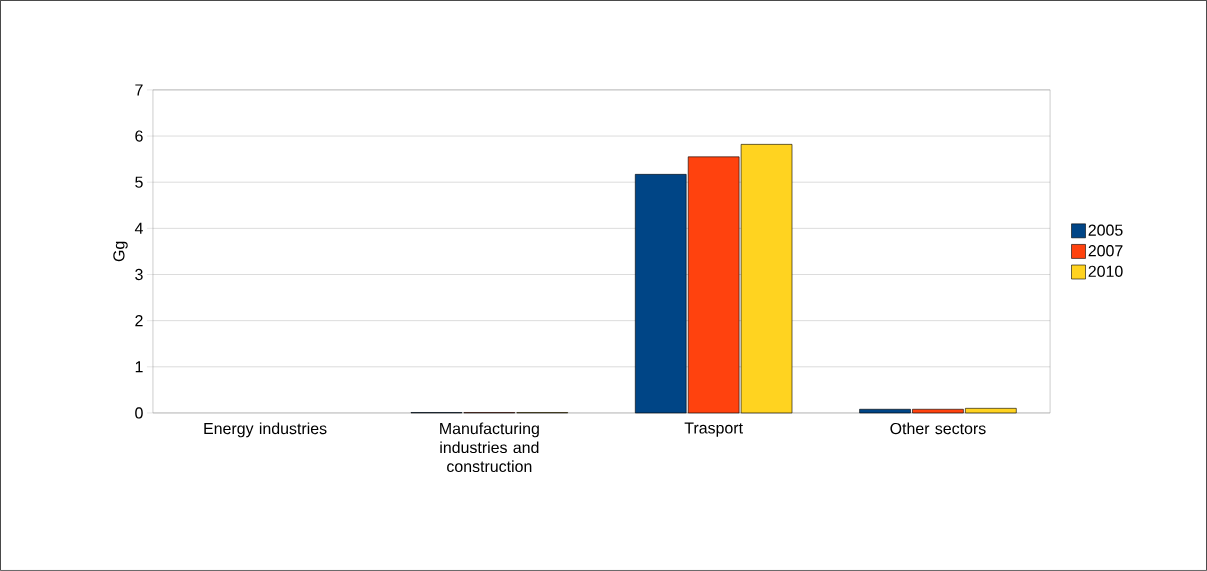 This screenshot has height=571, width=1207. I want to click on y-tick-label: 6, so click(139, 136).